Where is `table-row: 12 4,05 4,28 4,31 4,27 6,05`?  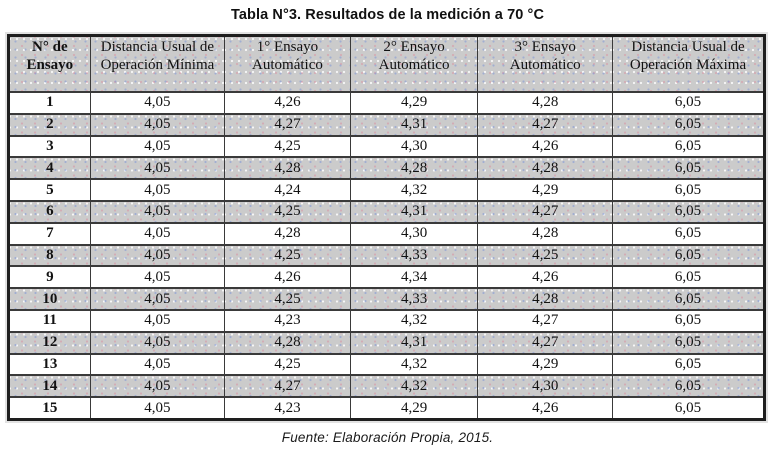
table-row: 12 4,05 4,28 4,31 4,27 6,05 is located at coordinates (386, 342).